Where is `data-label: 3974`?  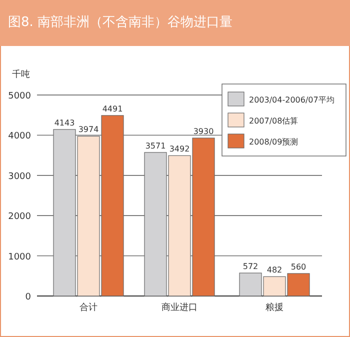 data-label: 3974 is located at coordinates (88, 129).